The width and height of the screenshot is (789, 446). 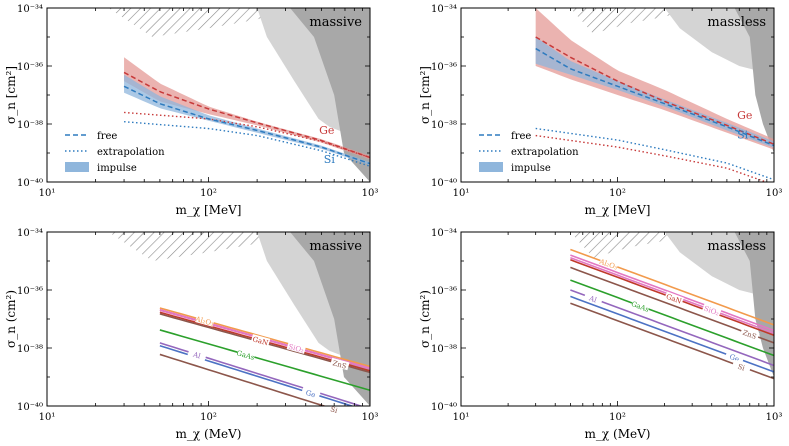 What do you see at coordinates (425, 95) in the screenshot?
I see `y-axis-label: σ_n [cm²]` at bounding box center [425, 95].